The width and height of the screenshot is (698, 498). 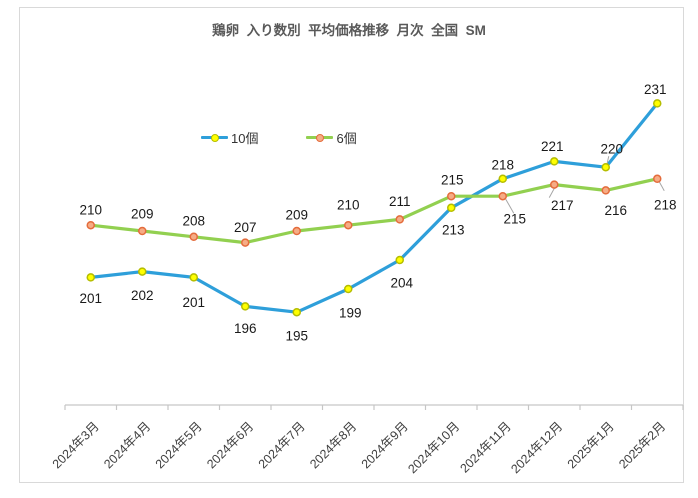 What do you see at coordinates (591, 445) in the screenshot?
I see `x-axis-label: 2025年1月` at bounding box center [591, 445].